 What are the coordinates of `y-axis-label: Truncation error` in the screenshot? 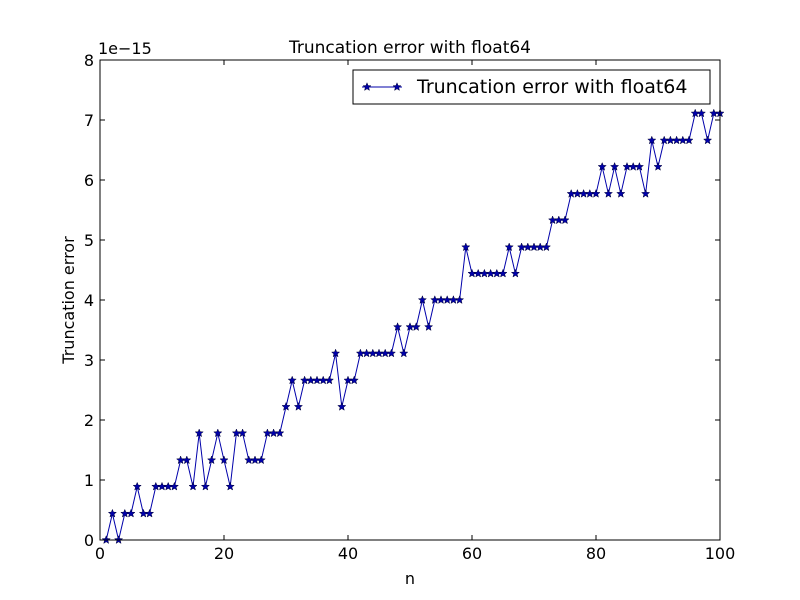 It's located at (68, 300).